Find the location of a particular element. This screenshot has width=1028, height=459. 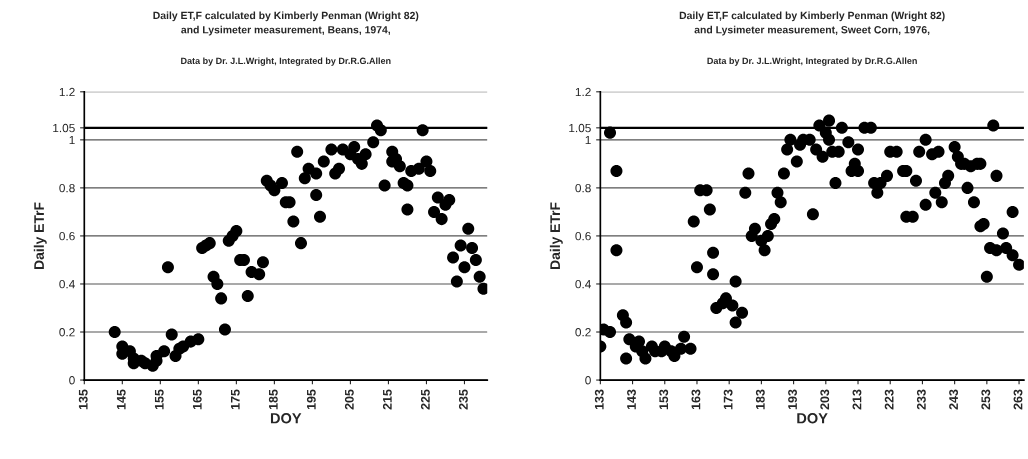

x-tick-label: 143 is located at coordinates (631, 399).